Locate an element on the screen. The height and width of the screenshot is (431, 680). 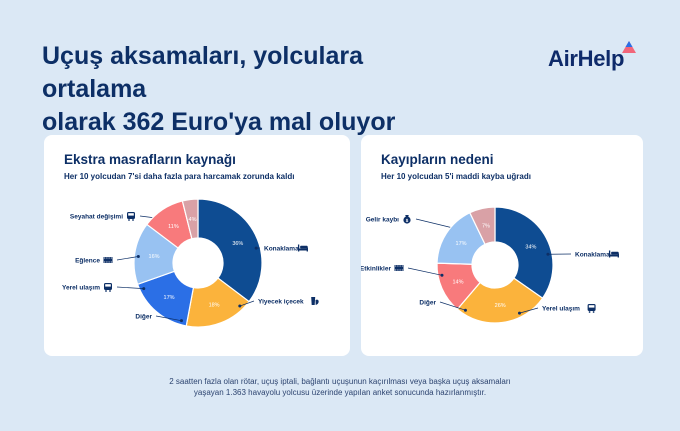
slice-value-gelir-kaybi: 34% is located at coordinates (530, 247).